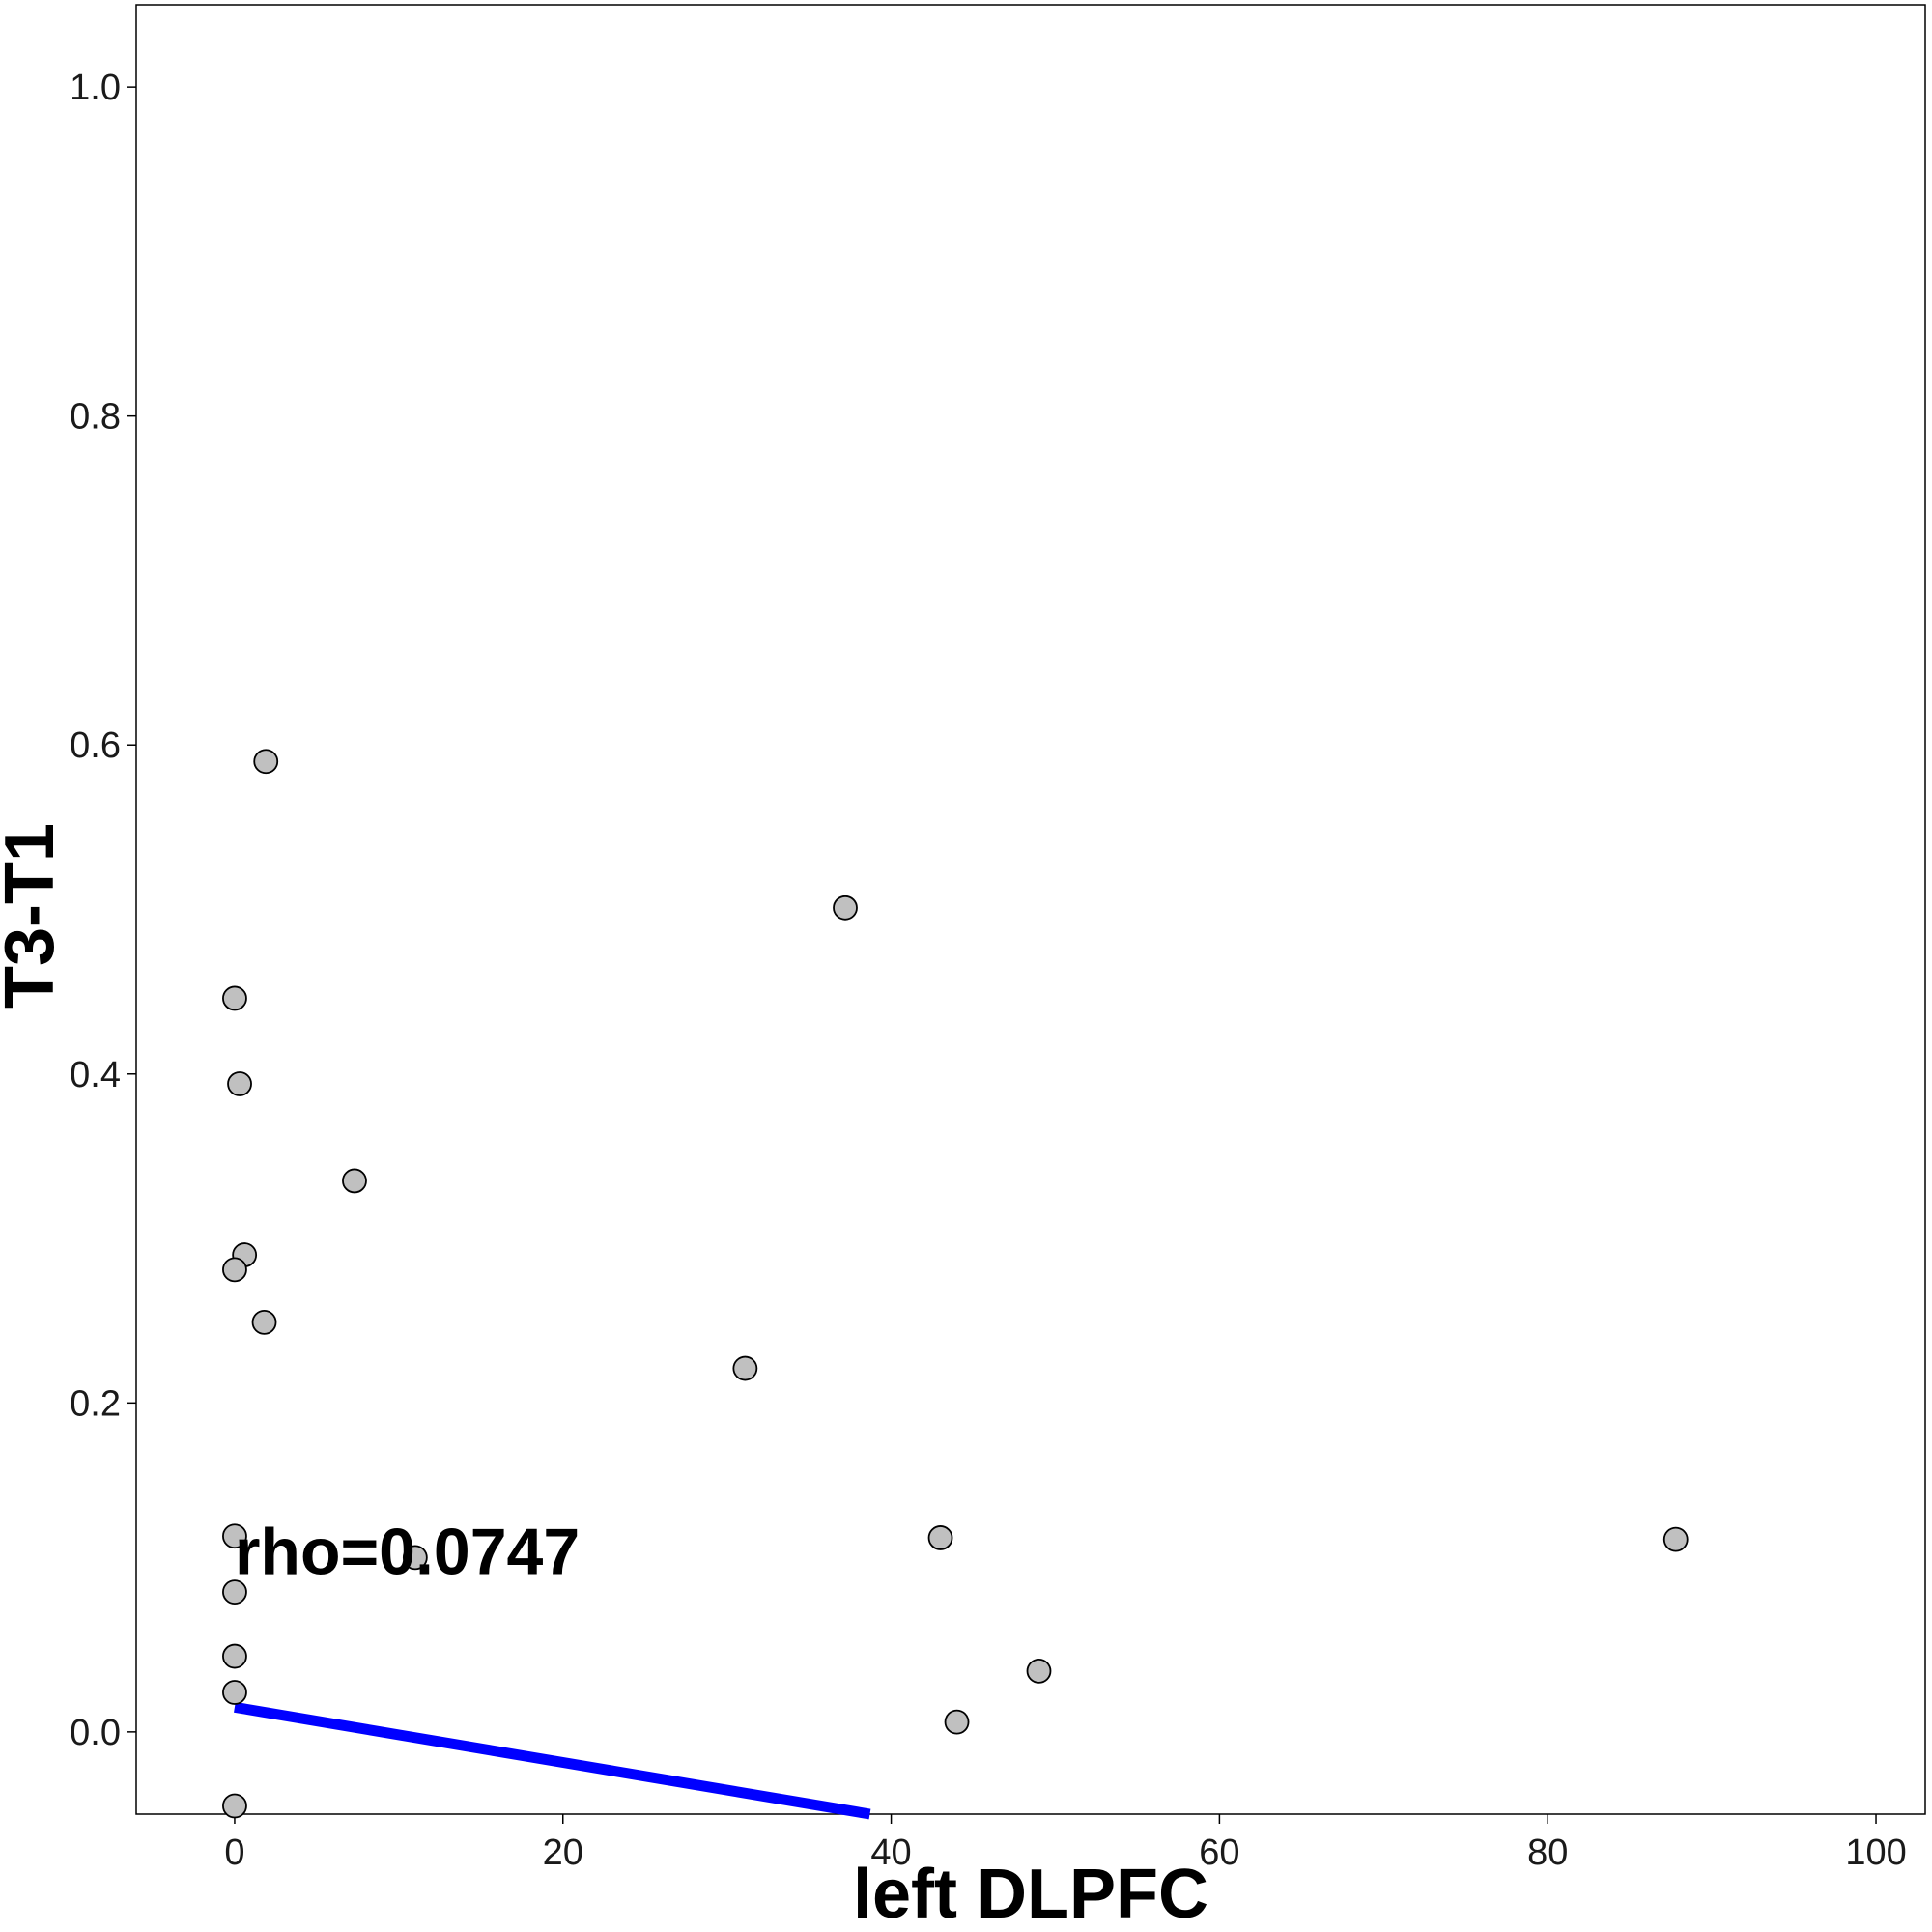  Describe the element at coordinates (1219, 1853) in the screenshot. I see `x-tick-label: 60` at that location.